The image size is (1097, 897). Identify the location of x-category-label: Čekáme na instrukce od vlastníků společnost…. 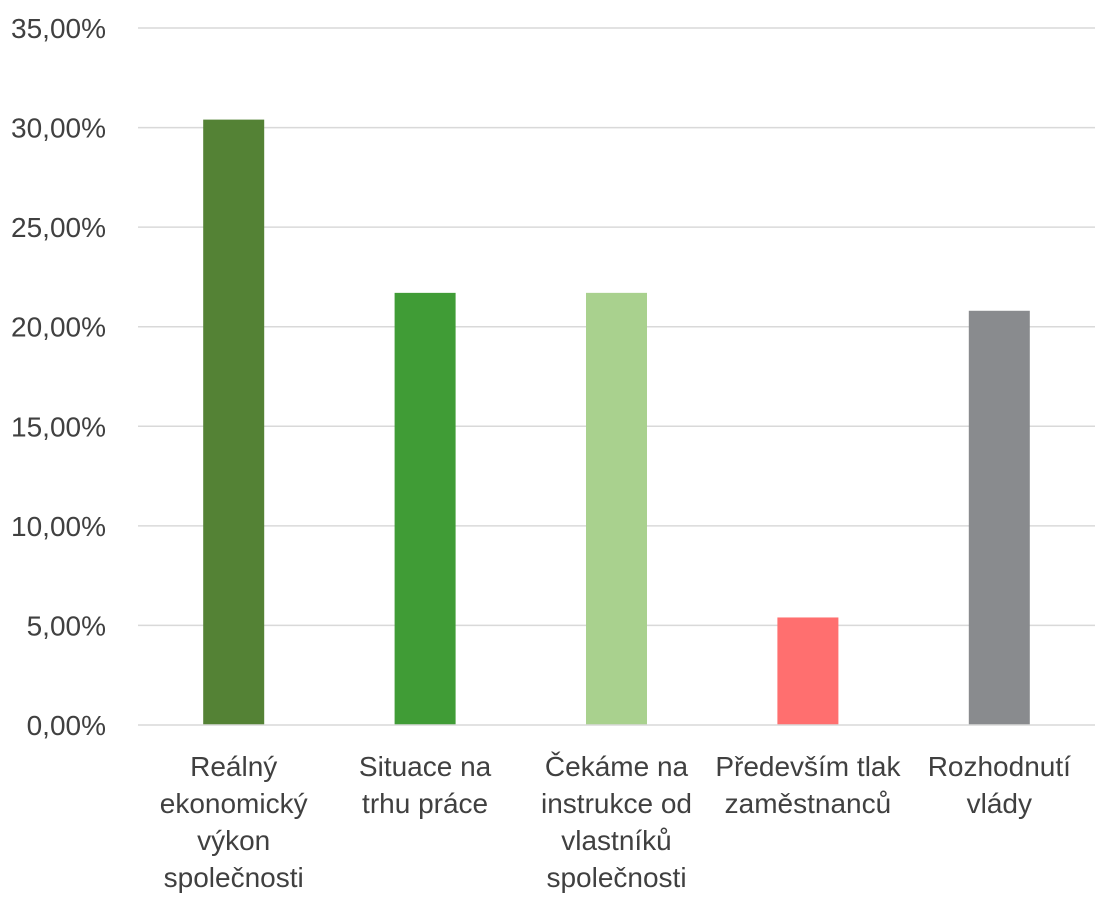
(616, 822).